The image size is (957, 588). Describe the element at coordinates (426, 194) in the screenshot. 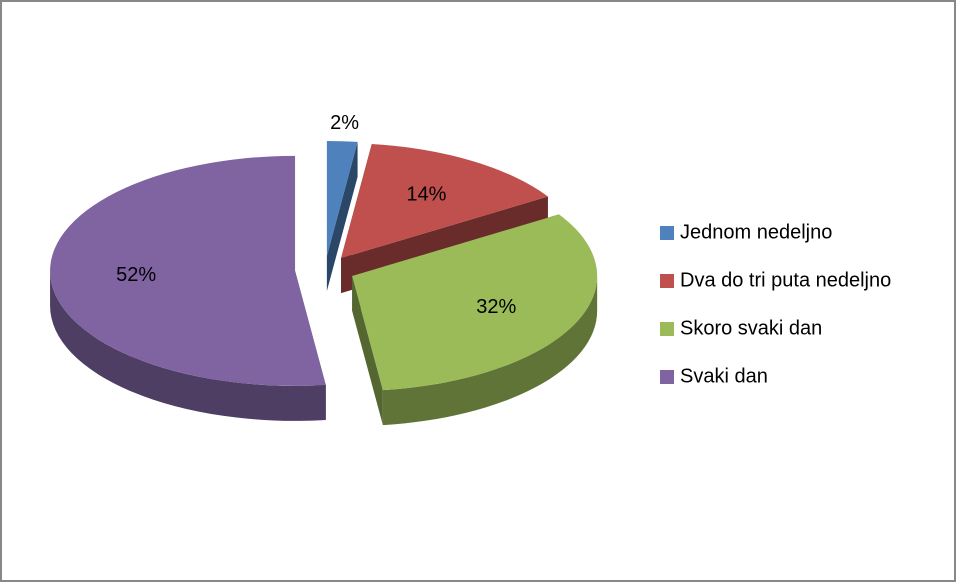

I see `data-label: 14%` at that location.